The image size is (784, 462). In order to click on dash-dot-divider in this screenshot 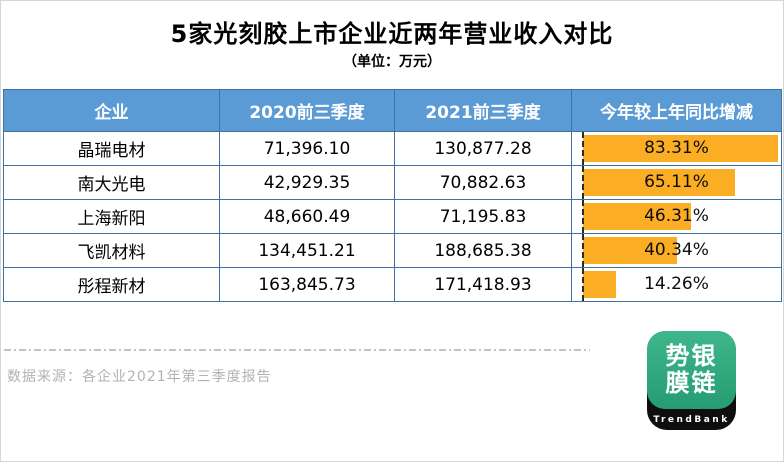, I will do `click(297, 350)`.